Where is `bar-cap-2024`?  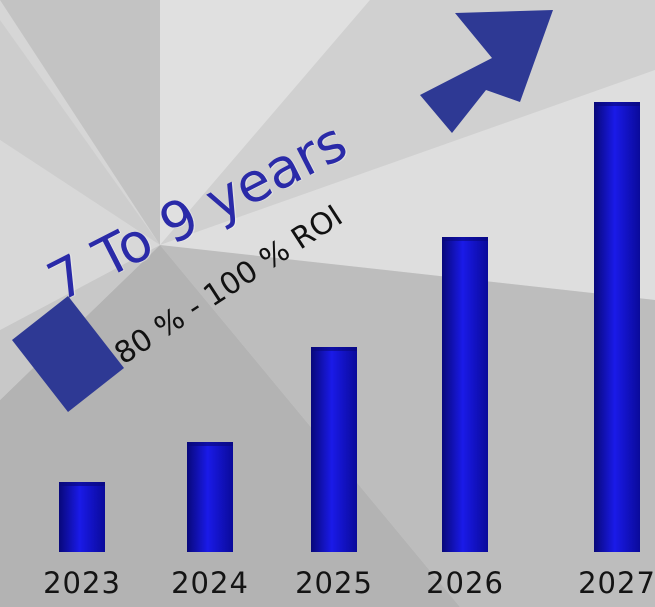 bar-cap-2024 is located at coordinates (210, 444).